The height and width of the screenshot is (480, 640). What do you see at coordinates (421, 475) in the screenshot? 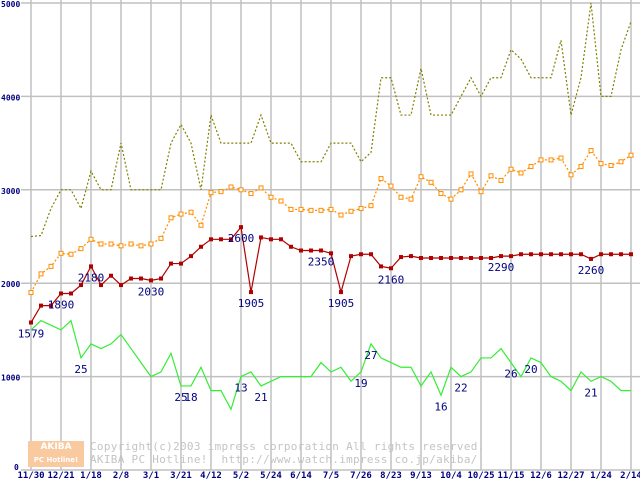
I see `x-tick-label: 9/13` at bounding box center [421, 475].